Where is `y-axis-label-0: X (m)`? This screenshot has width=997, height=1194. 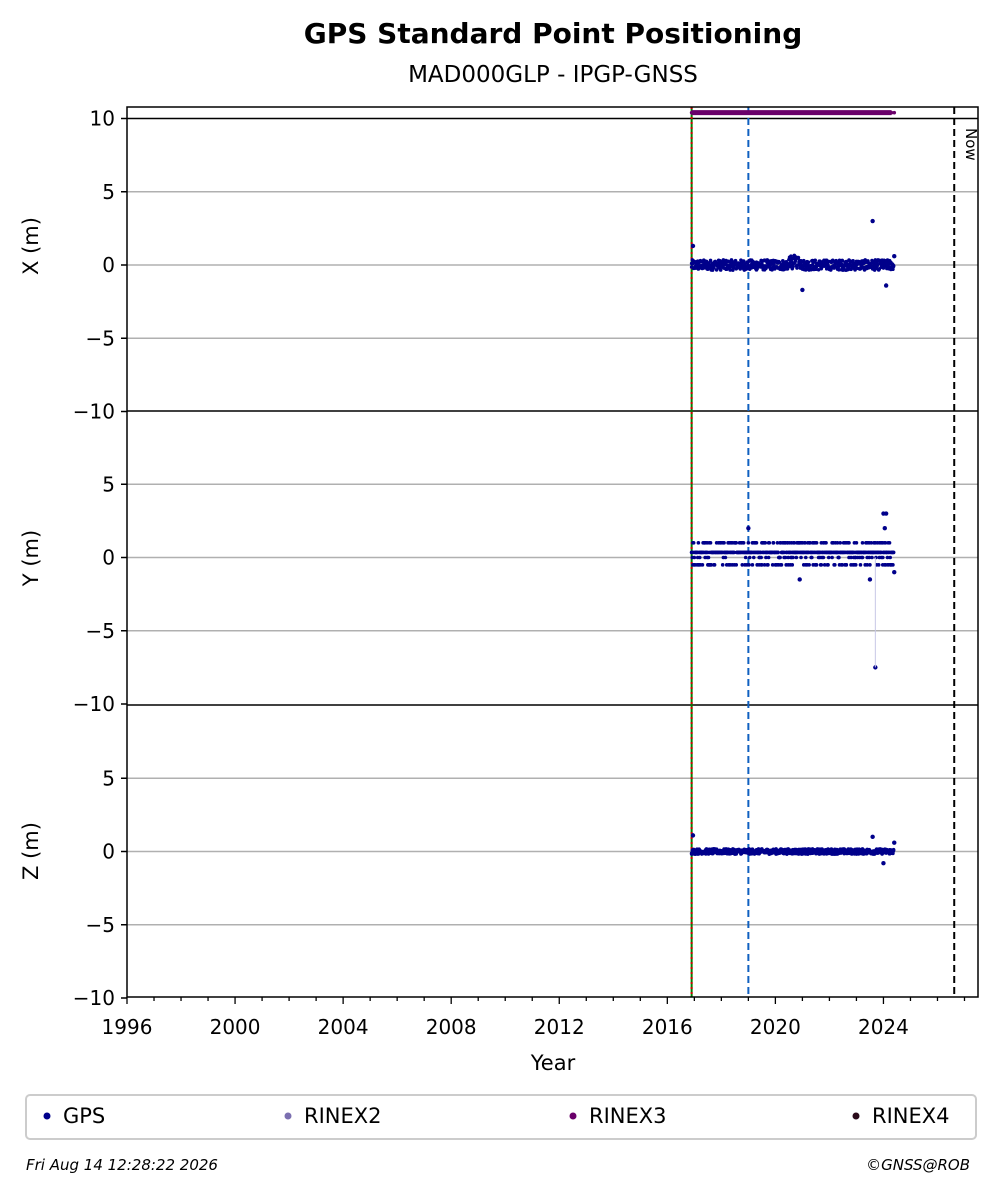 y-axis-label-0: X (m) is located at coordinates (31, 246).